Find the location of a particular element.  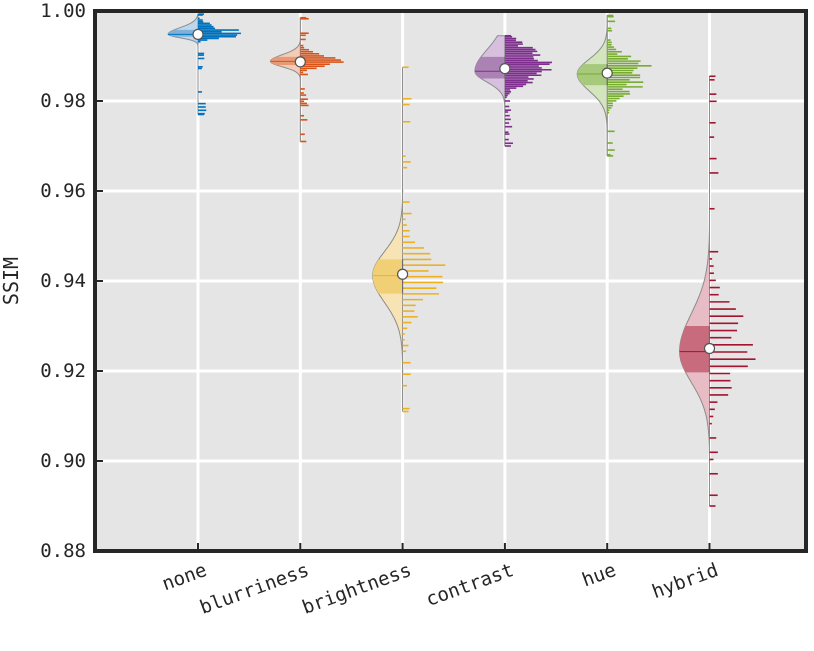

y-tick-label: 0.98 is located at coordinates (63, 101).